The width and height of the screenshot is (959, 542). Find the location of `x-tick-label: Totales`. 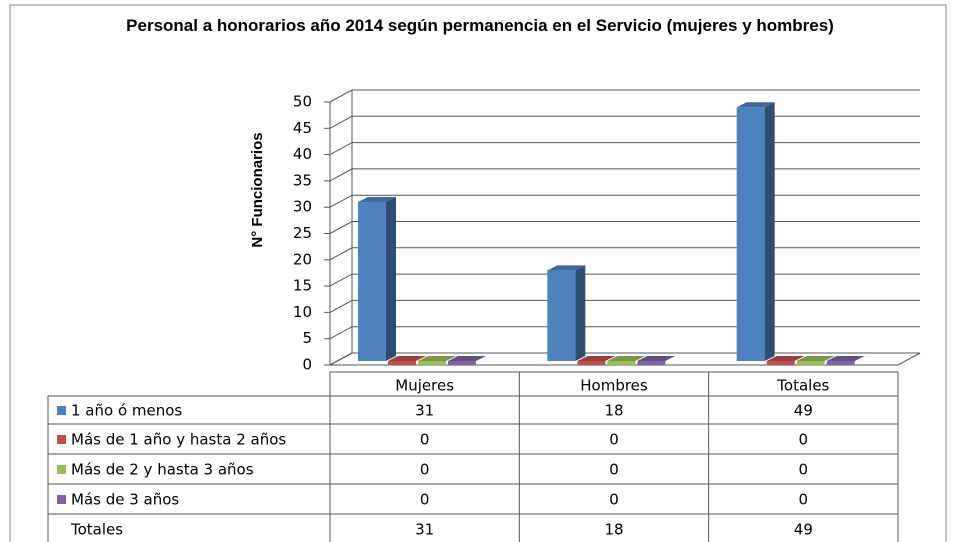

x-tick-label: Totales is located at coordinates (802, 386).